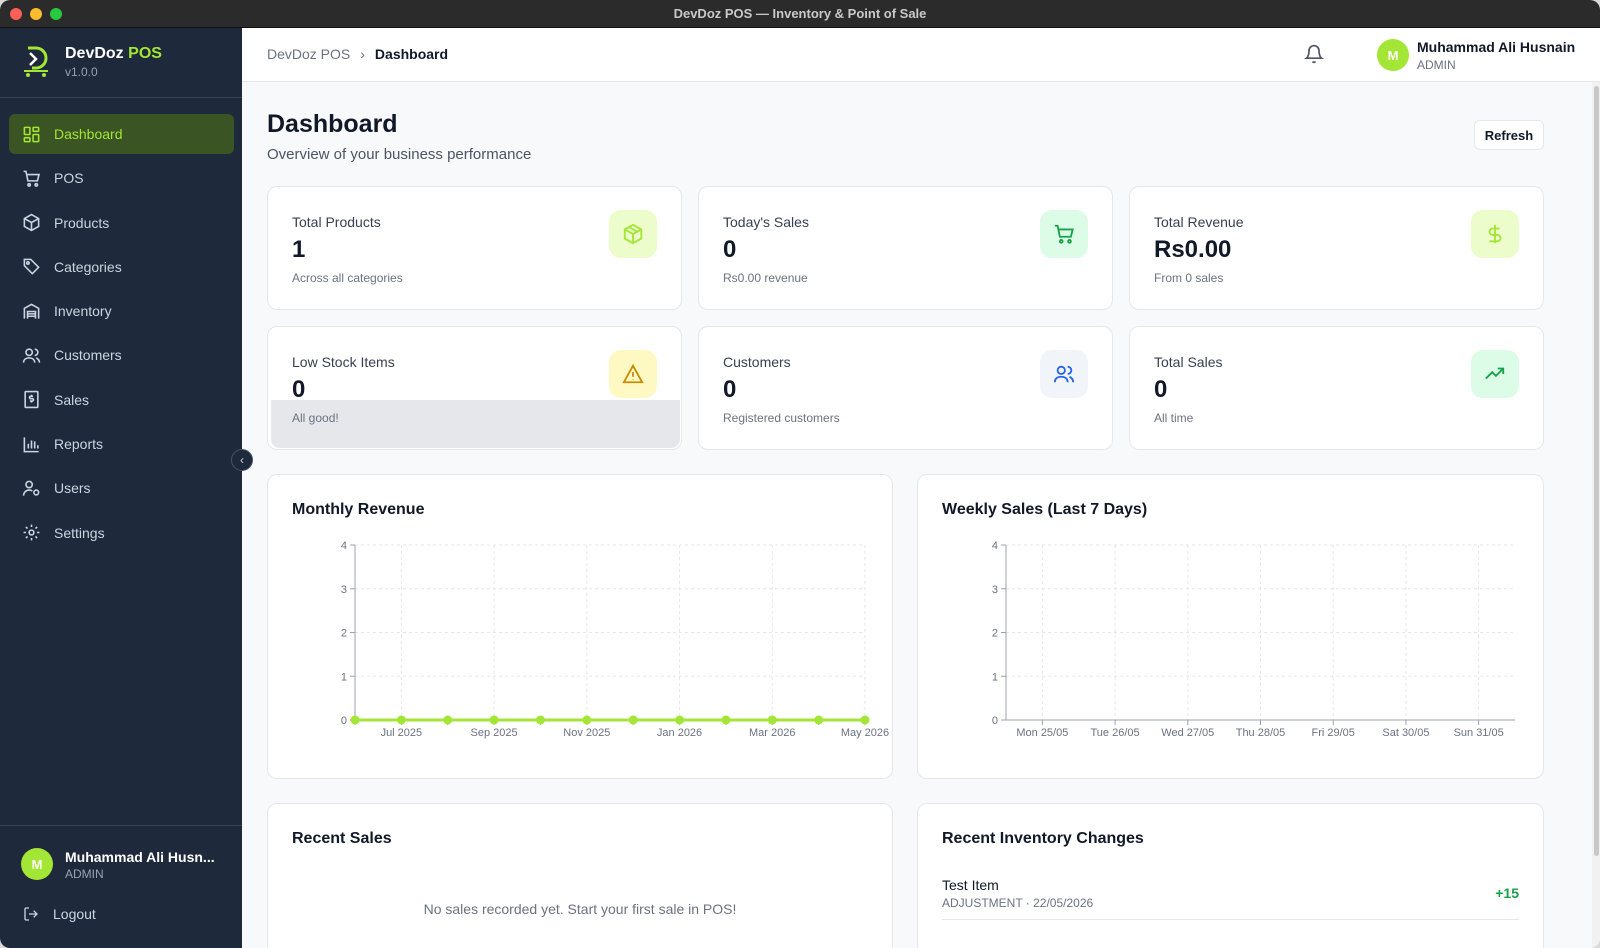 The image size is (1600, 948). I want to click on sidebar-item-users: Users, so click(121, 488).